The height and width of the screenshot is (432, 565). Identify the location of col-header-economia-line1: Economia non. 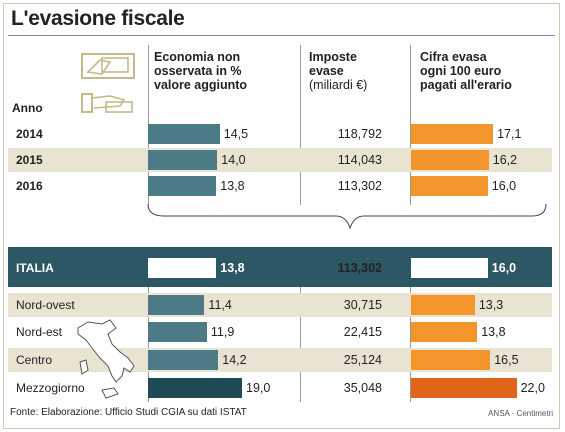
(197, 57).